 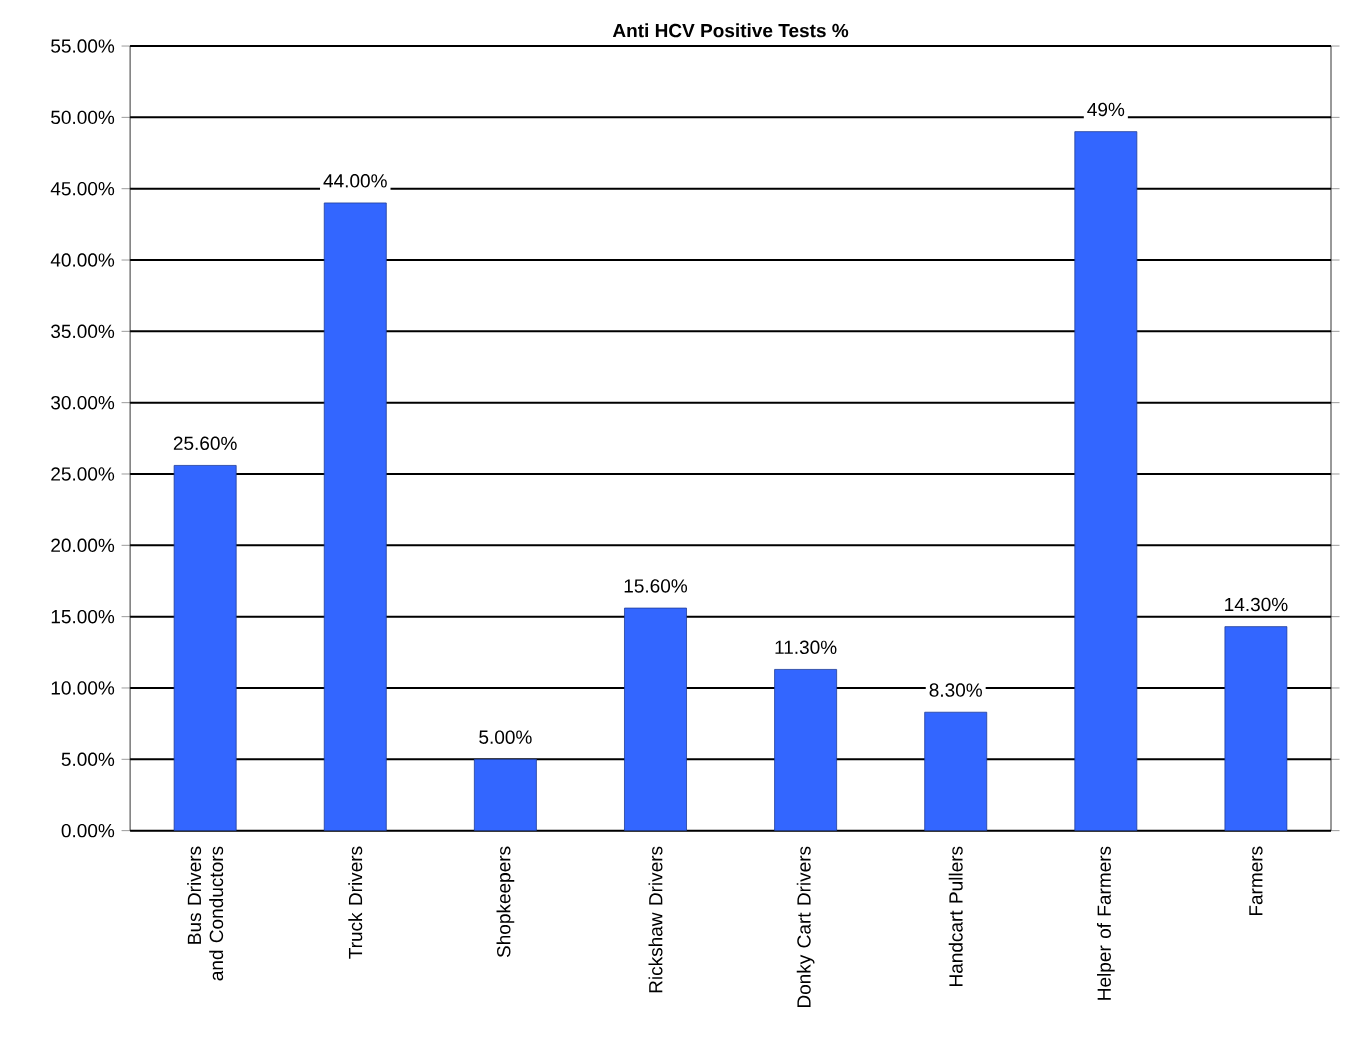 What do you see at coordinates (83, 474) in the screenshot?
I see `y-tick-label: 25.00%` at bounding box center [83, 474].